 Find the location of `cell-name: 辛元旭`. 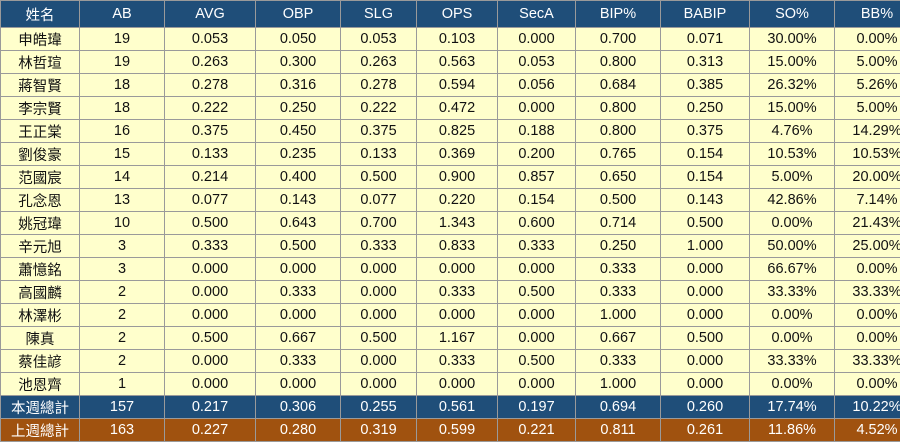

cell-name: 辛元旭 is located at coordinates (40, 246).